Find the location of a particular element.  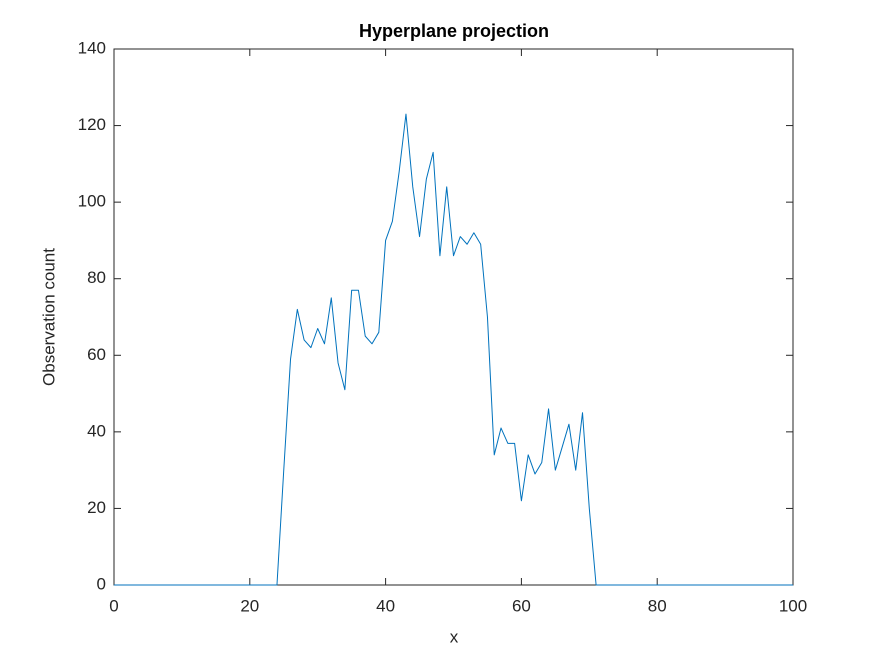

y-axis-label: Observation count is located at coordinates (48, 317).